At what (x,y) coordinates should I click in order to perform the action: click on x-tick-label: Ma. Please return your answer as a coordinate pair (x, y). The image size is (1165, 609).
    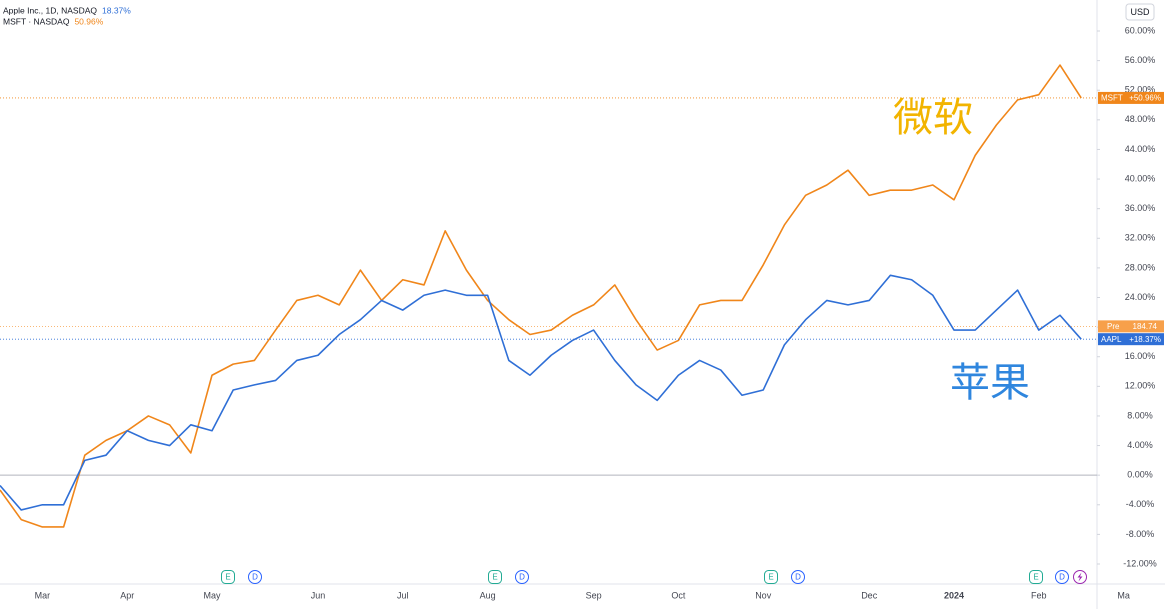
    Looking at the image, I should click on (1123, 595).